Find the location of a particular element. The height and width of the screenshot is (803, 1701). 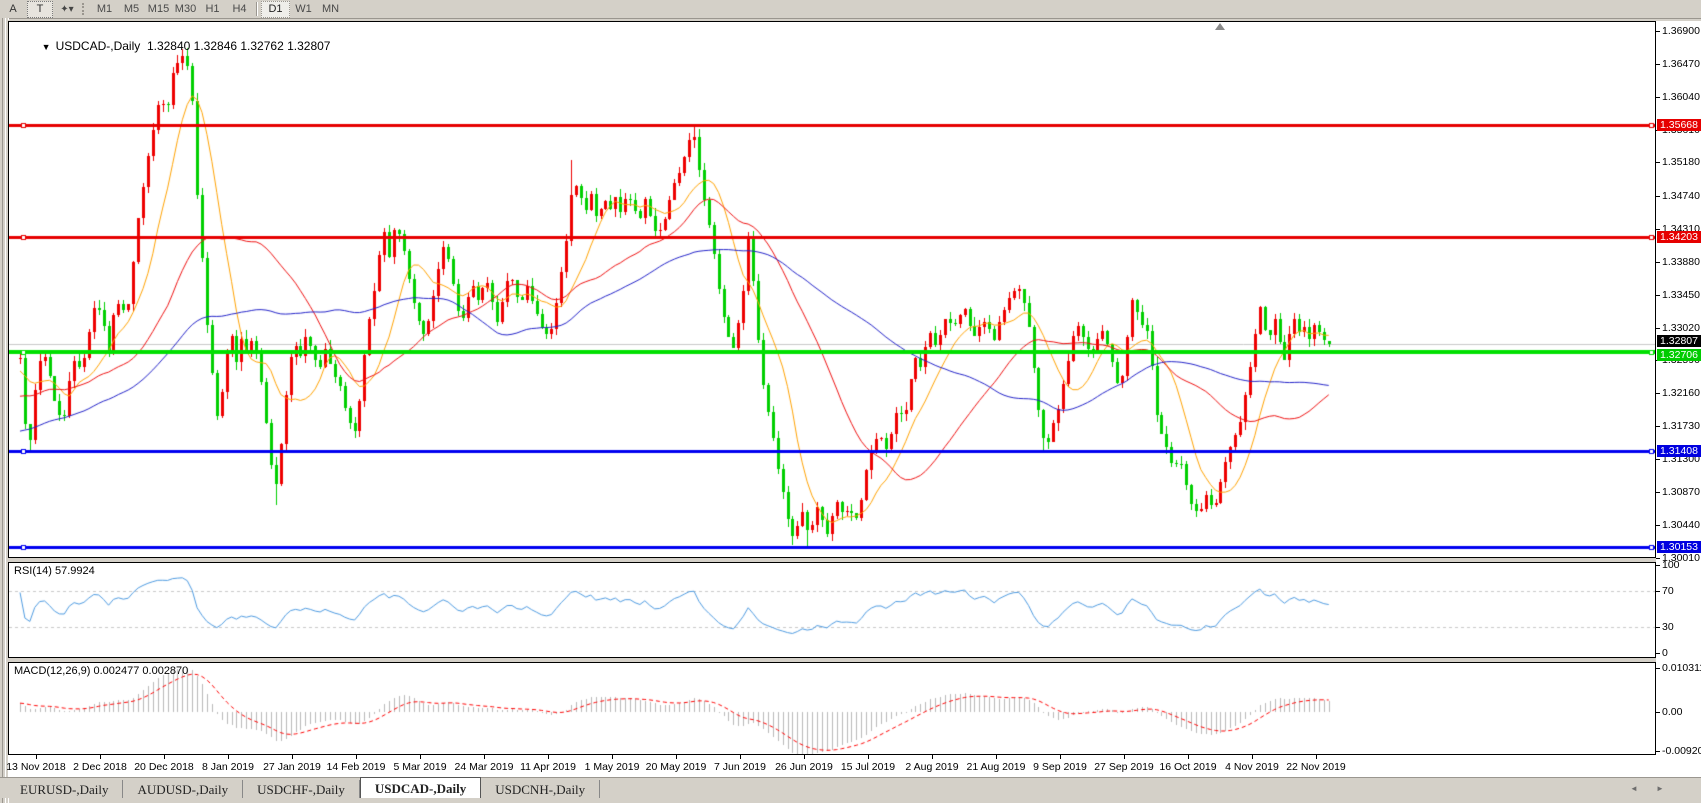

timeframe-button-h1: H1 is located at coordinates (212, 9).